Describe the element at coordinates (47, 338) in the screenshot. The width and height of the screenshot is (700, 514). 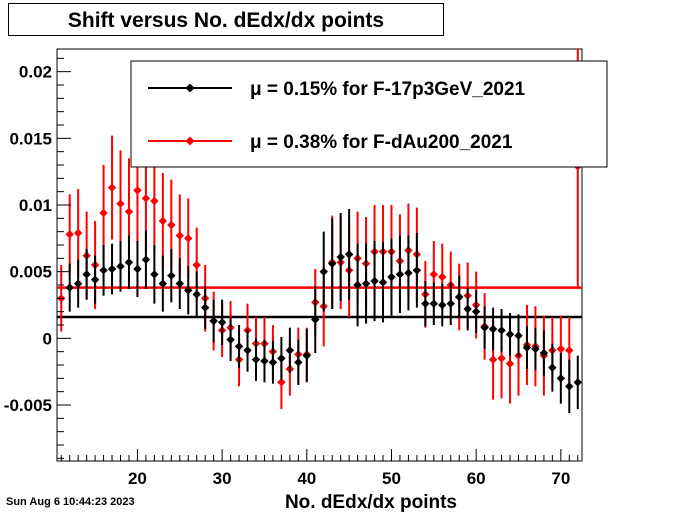
I see `y-tick-label: 0` at that location.